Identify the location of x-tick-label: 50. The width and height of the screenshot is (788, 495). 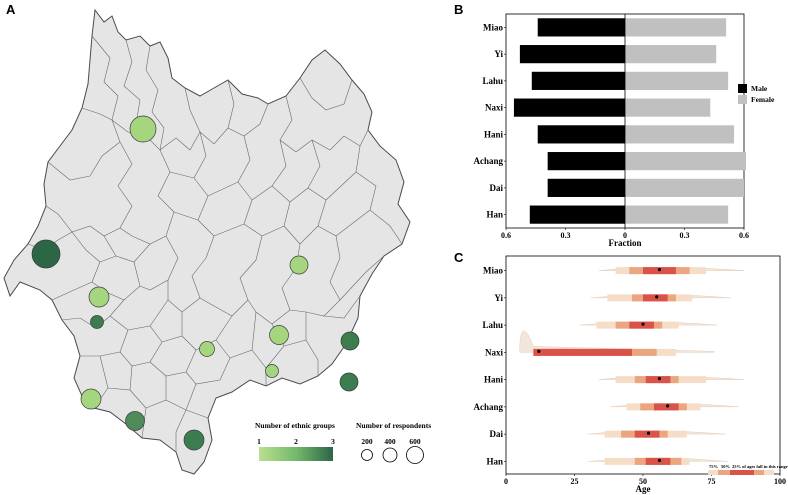
(643, 481).